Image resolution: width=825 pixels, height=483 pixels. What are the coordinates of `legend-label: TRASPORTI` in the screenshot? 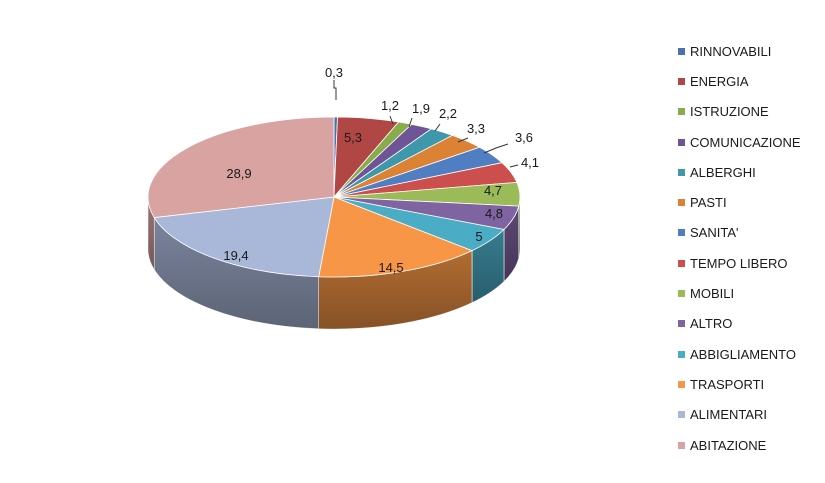 It's located at (727, 384).